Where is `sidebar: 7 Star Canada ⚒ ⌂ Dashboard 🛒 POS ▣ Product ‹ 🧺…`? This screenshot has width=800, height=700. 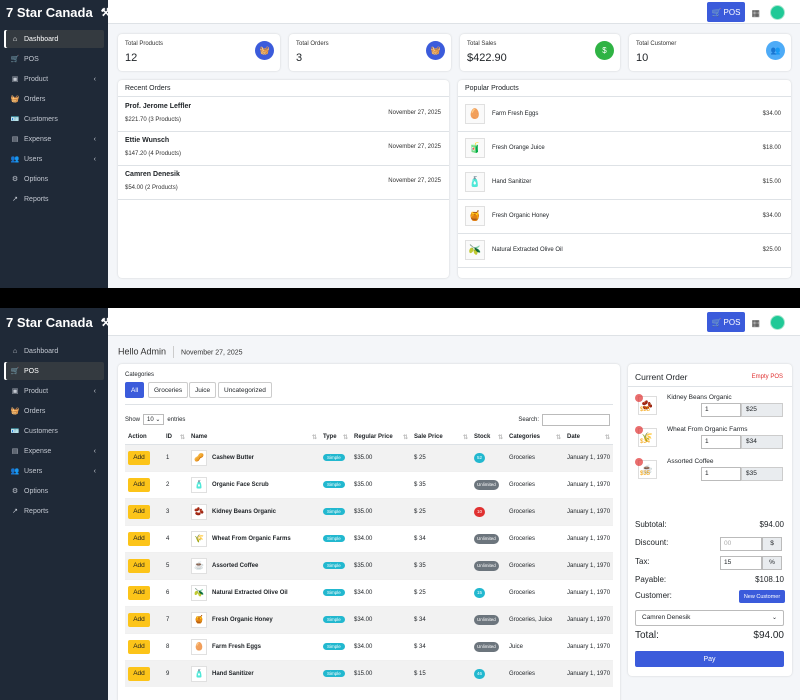 sidebar: 7 Star Canada ⚒ ⌂ Dashboard 🛒 POS ▣ Product ‹ 🧺… is located at coordinates (55, 504).